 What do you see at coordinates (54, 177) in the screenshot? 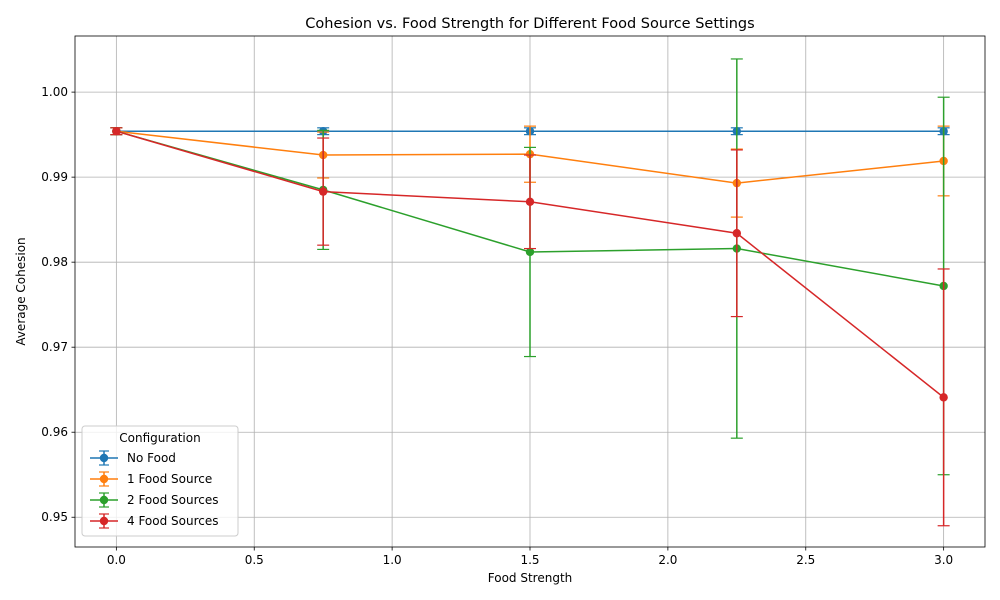
I see `y-tick-label: 0.99` at bounding box center [54, 177].